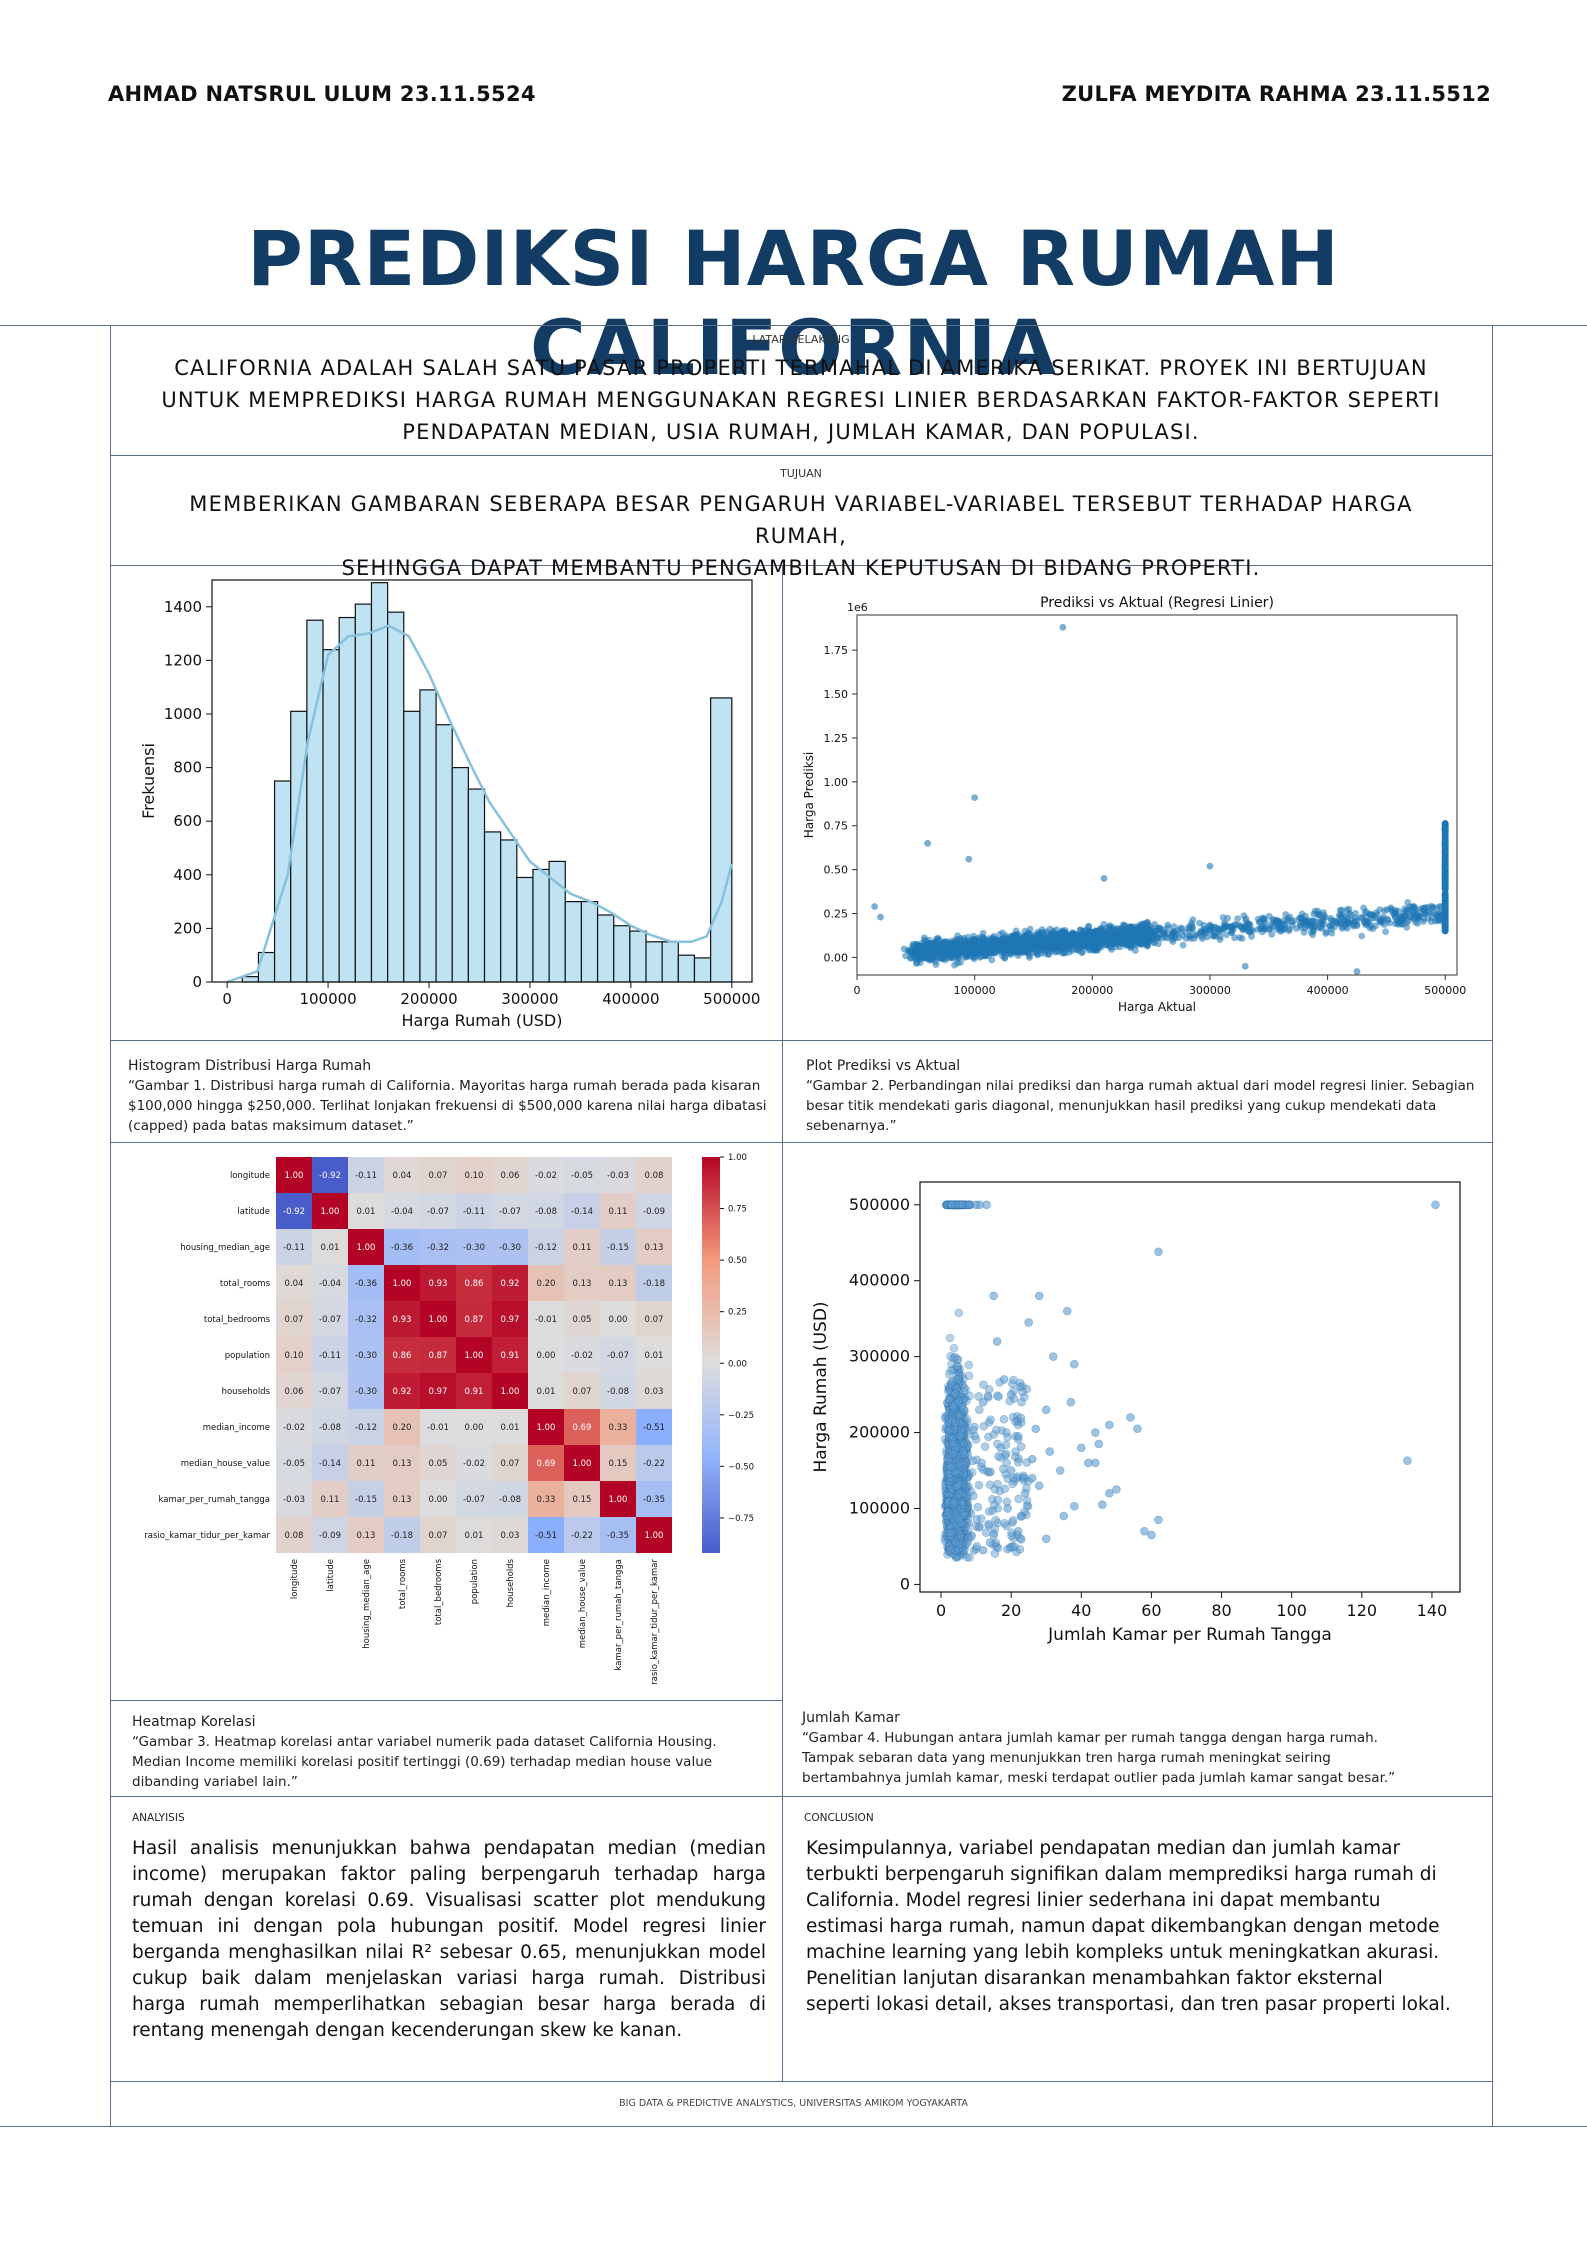  What do you see at coordinates (686, 968) in the screenshot?
I see `histogram-bar` at bounding box center [686, 968].